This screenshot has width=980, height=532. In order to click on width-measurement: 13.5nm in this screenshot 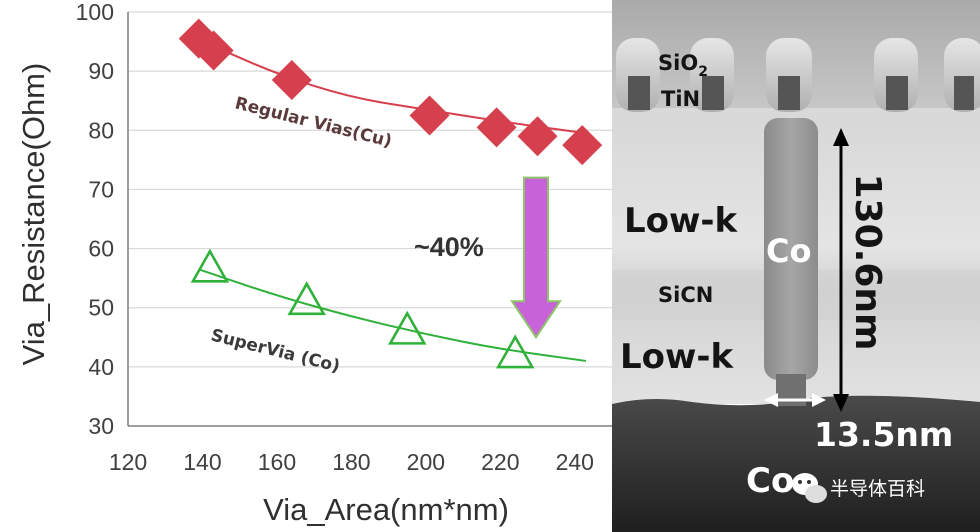, I will do `click(883, 434)`.